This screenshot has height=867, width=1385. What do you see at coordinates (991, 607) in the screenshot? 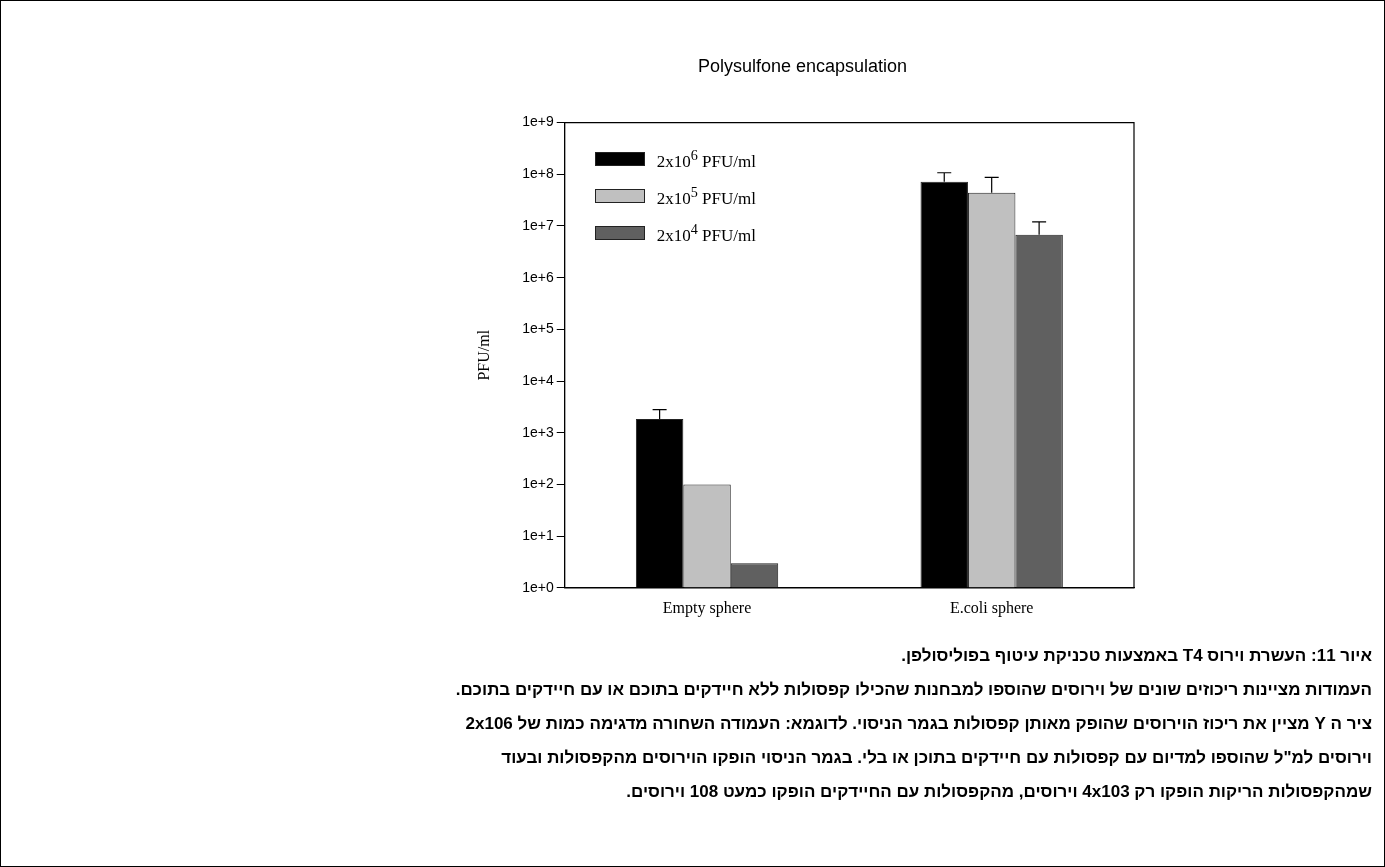
I see `x-tick-label: E.coli sphere` at bounding box center [991, 607].